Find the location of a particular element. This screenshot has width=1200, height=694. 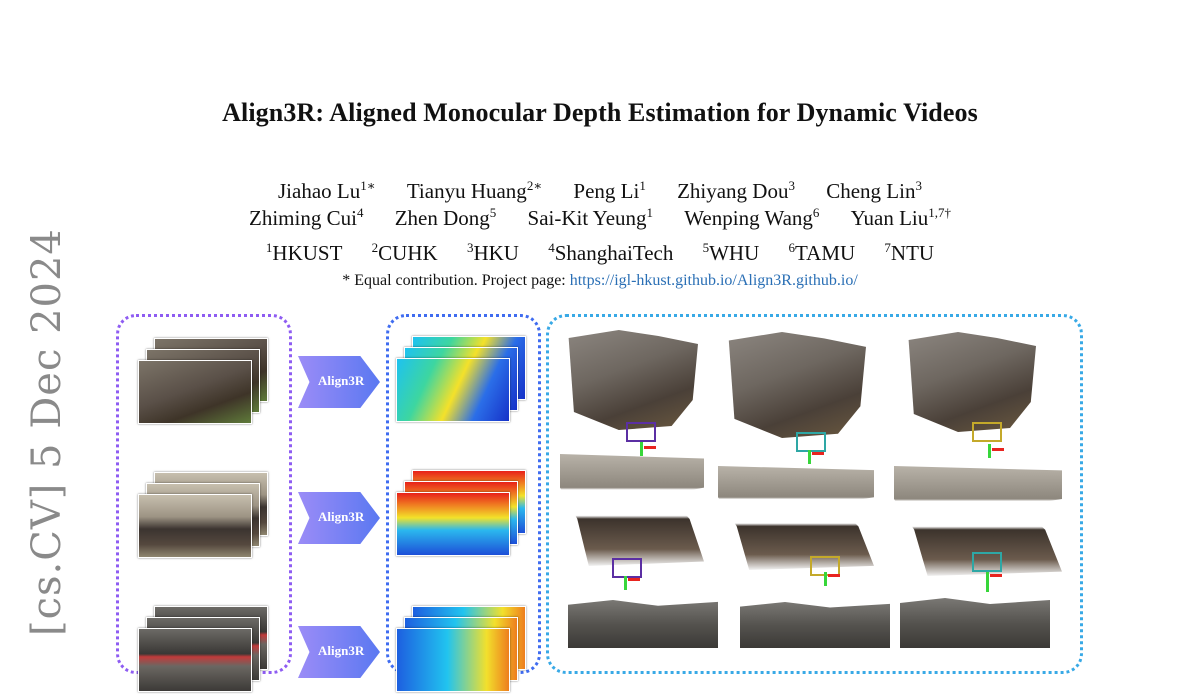

affiliation: 5WHU is located at coordinates (731, 252).